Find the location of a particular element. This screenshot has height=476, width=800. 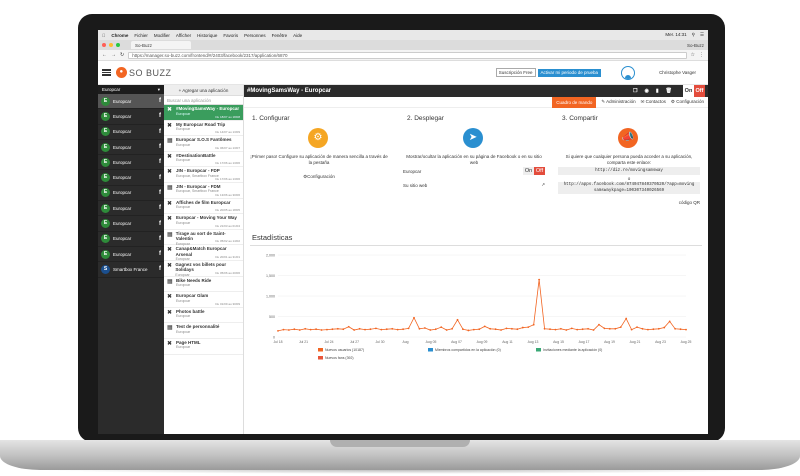

publish-toggle: On Off is located at coordinates (694, 91).